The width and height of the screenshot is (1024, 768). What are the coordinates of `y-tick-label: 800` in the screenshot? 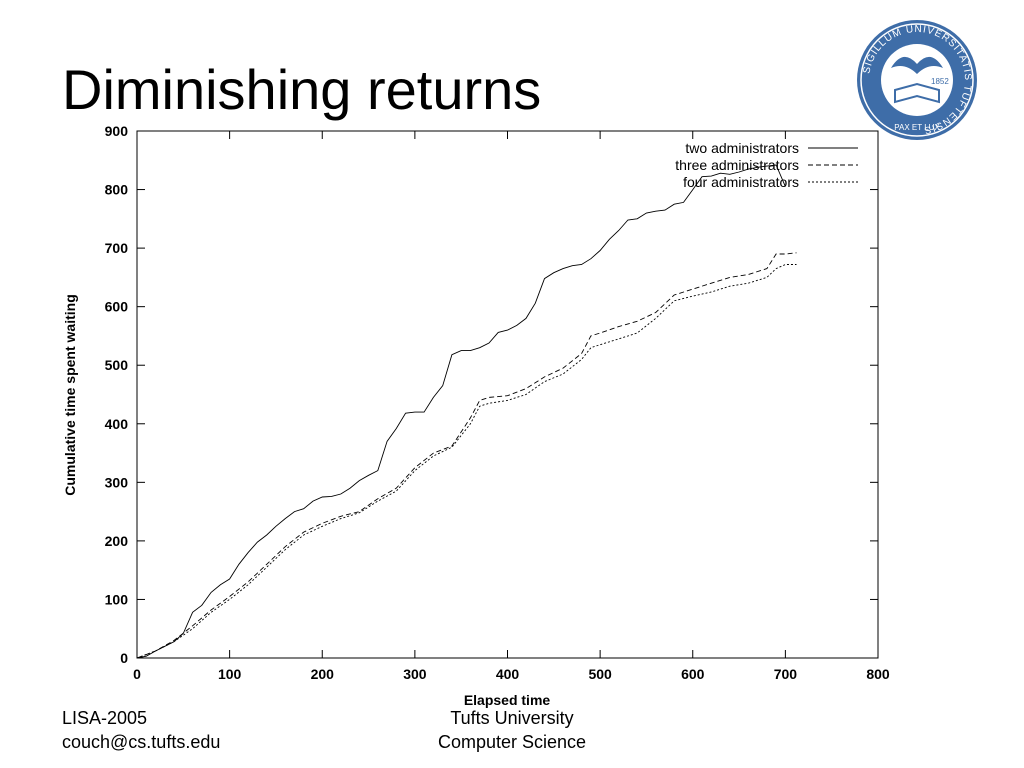 It's located at (117, 190).